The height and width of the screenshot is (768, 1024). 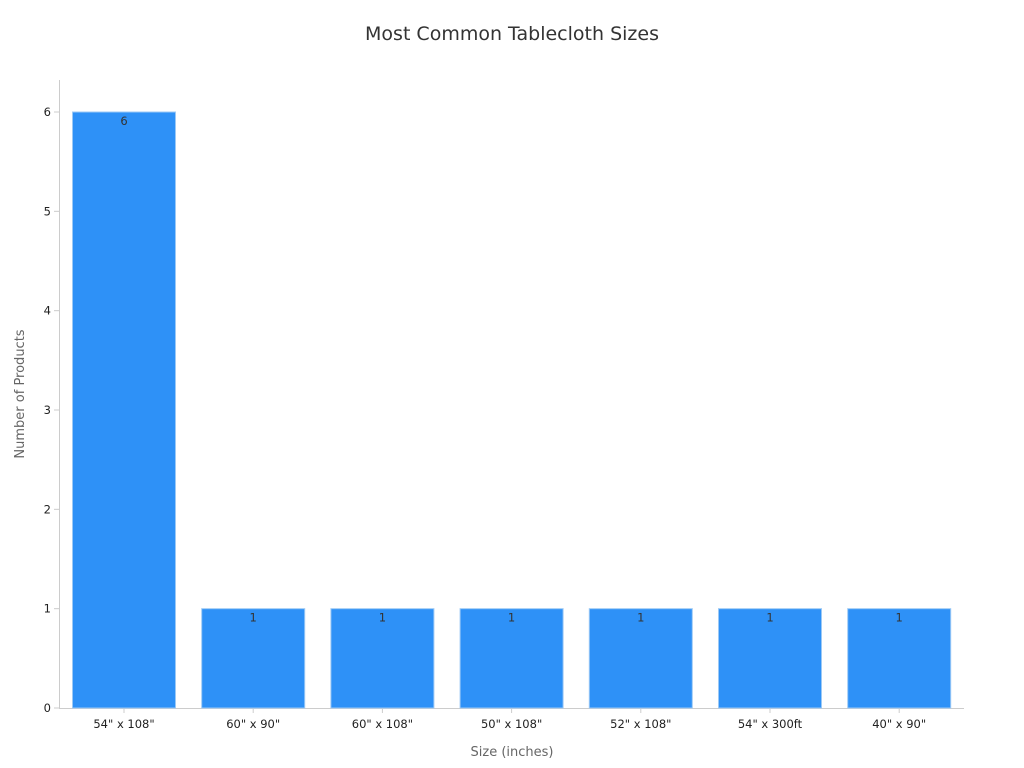 I want to click on y-tick-label: 2, so click(x=47, y=509).